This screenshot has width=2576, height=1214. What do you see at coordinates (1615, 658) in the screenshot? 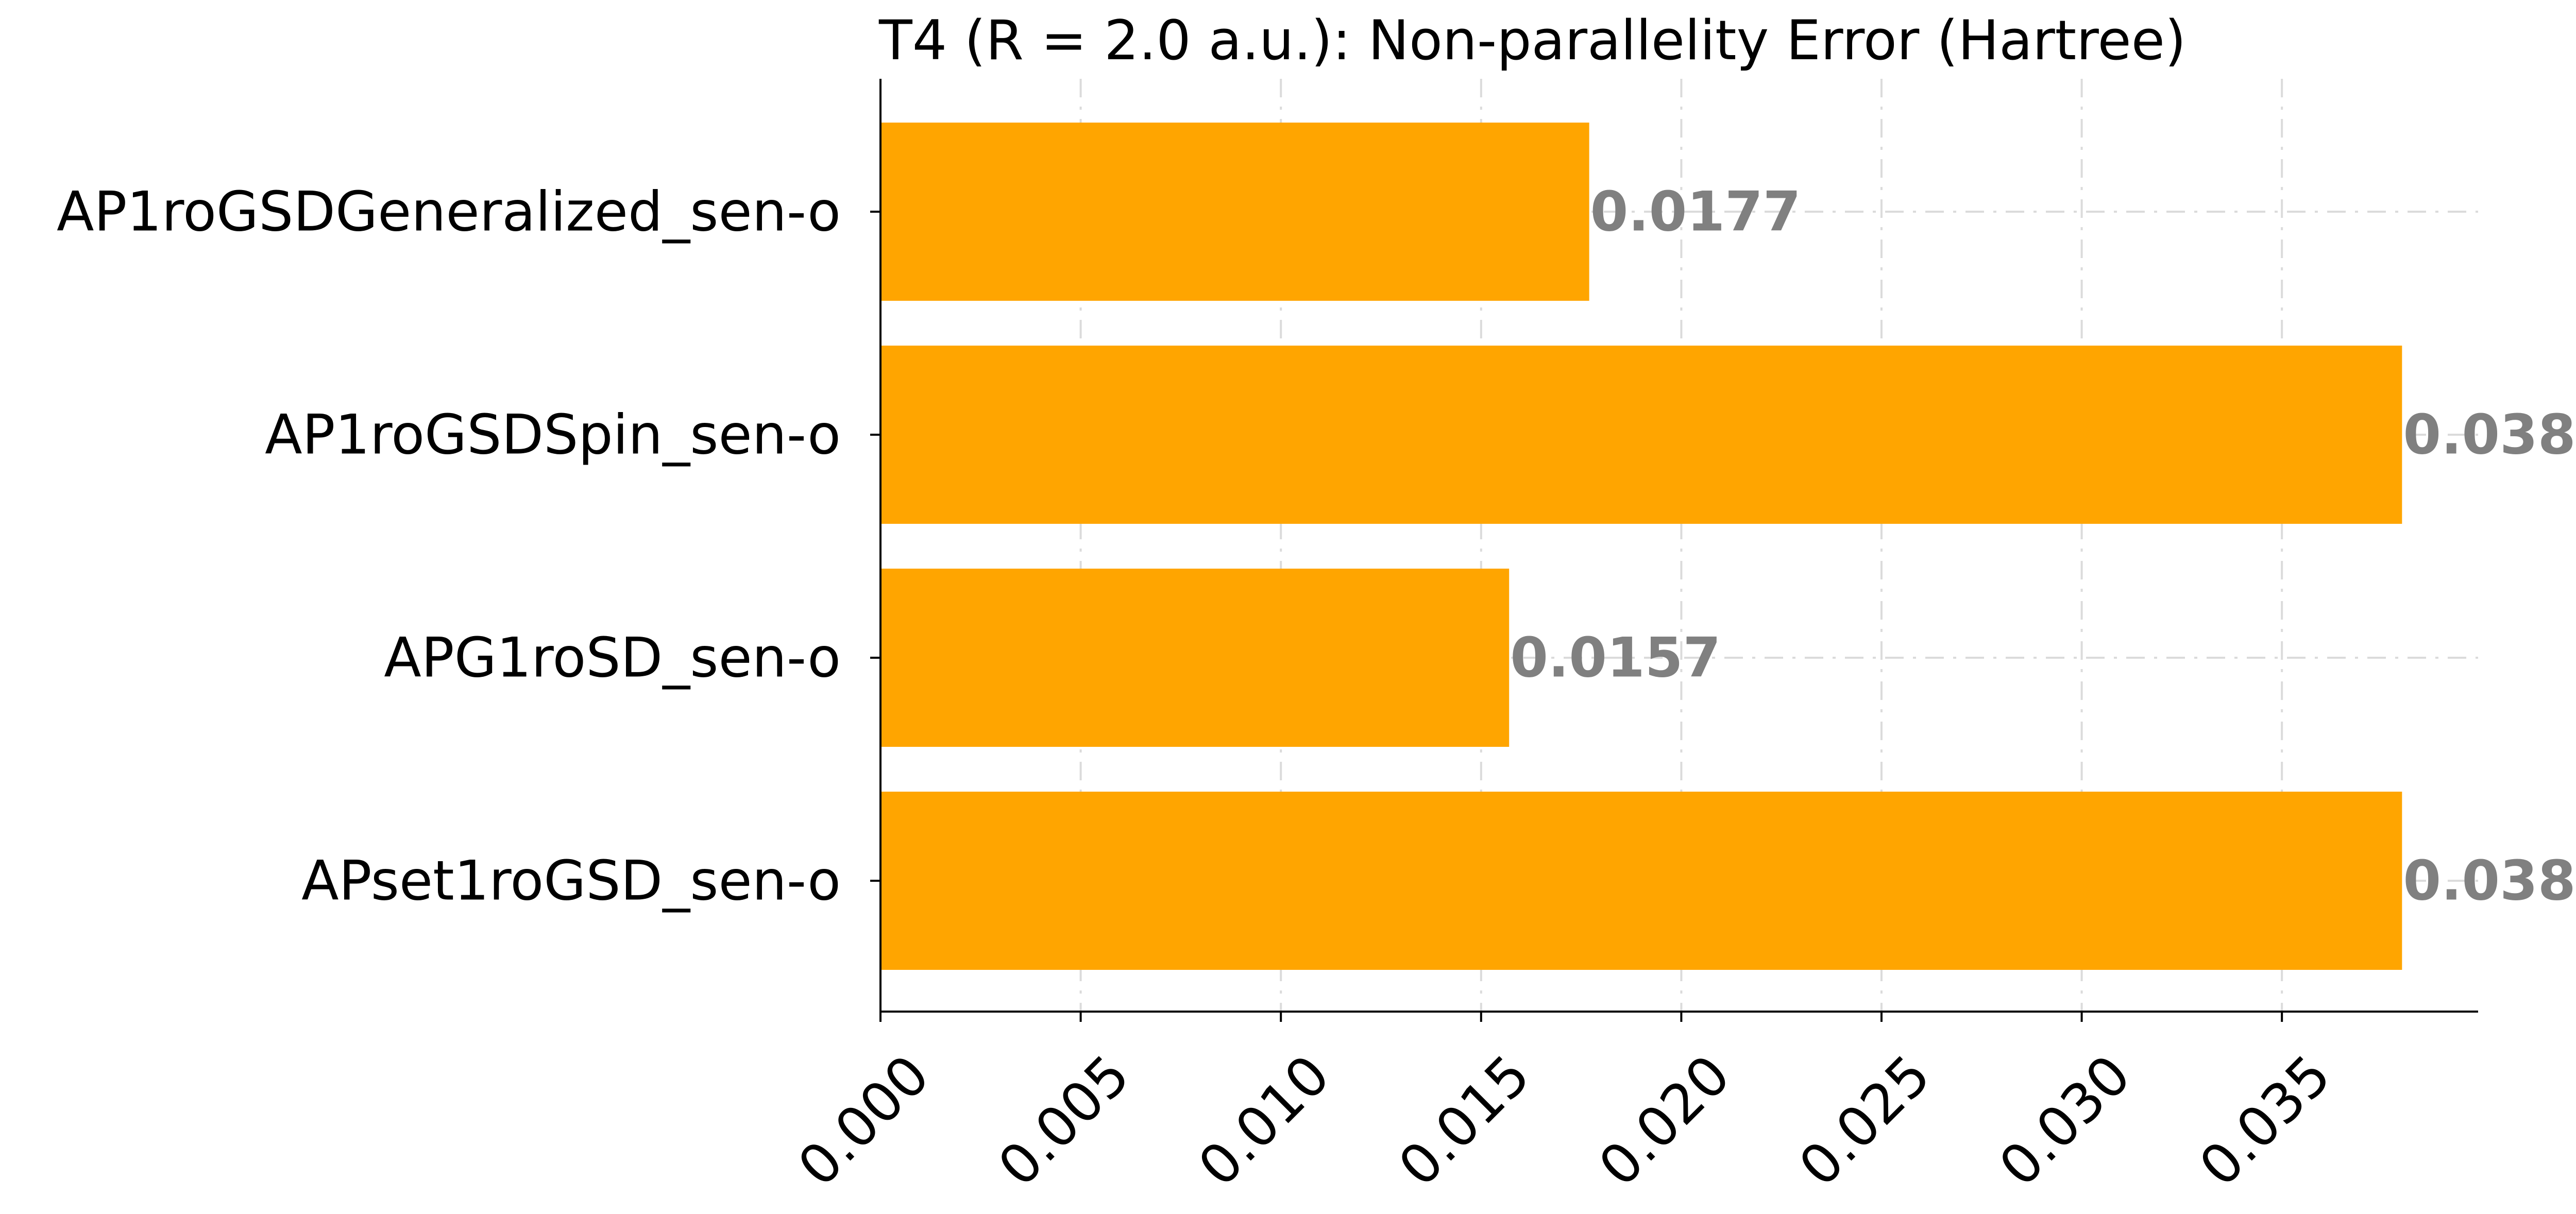
I see `value-label: 0.0157` at bounding box center [1615, 658].